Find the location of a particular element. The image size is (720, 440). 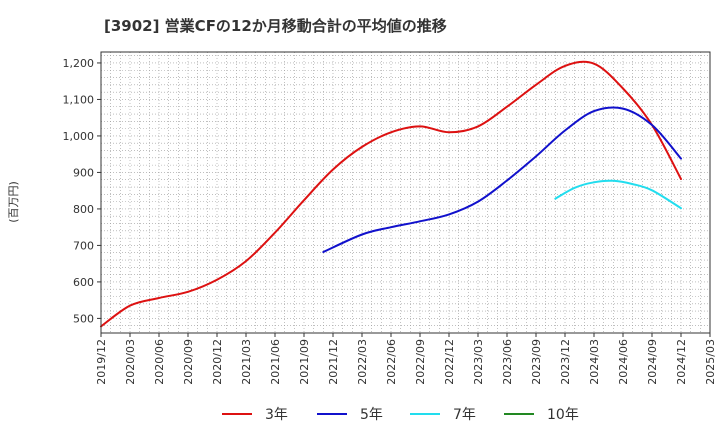

y-tick-label: 600 is located at coordinates (83, 282).